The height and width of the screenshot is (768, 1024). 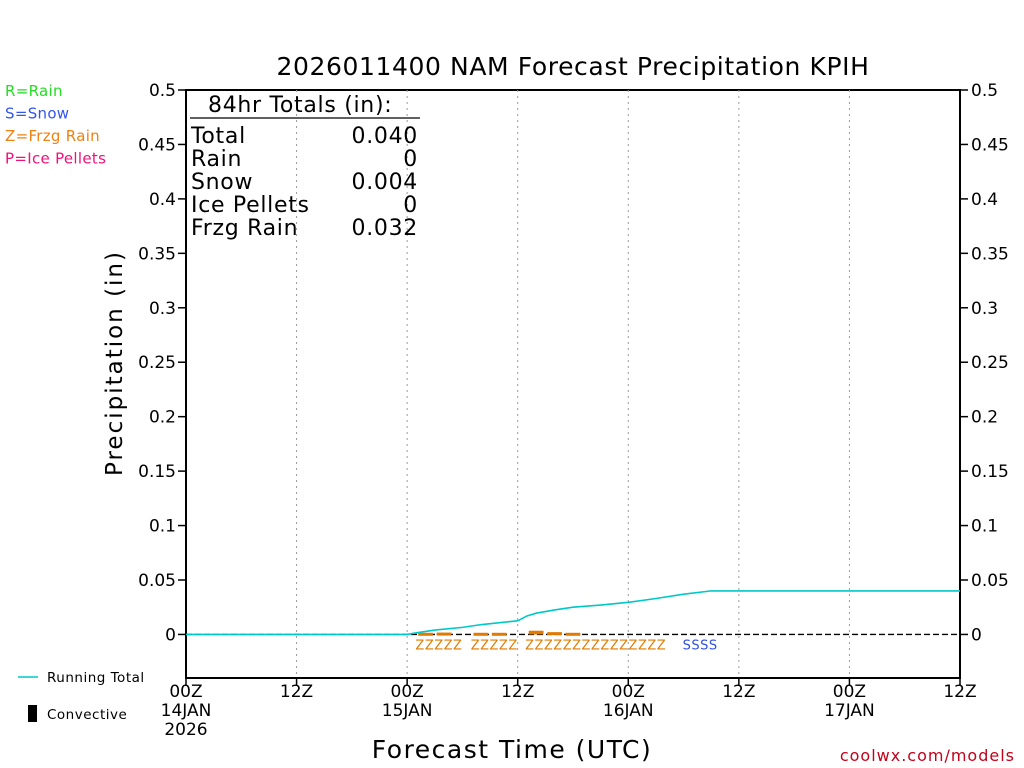 I want to click on y-tick-label: 0.1, so click(x=162, y=527).